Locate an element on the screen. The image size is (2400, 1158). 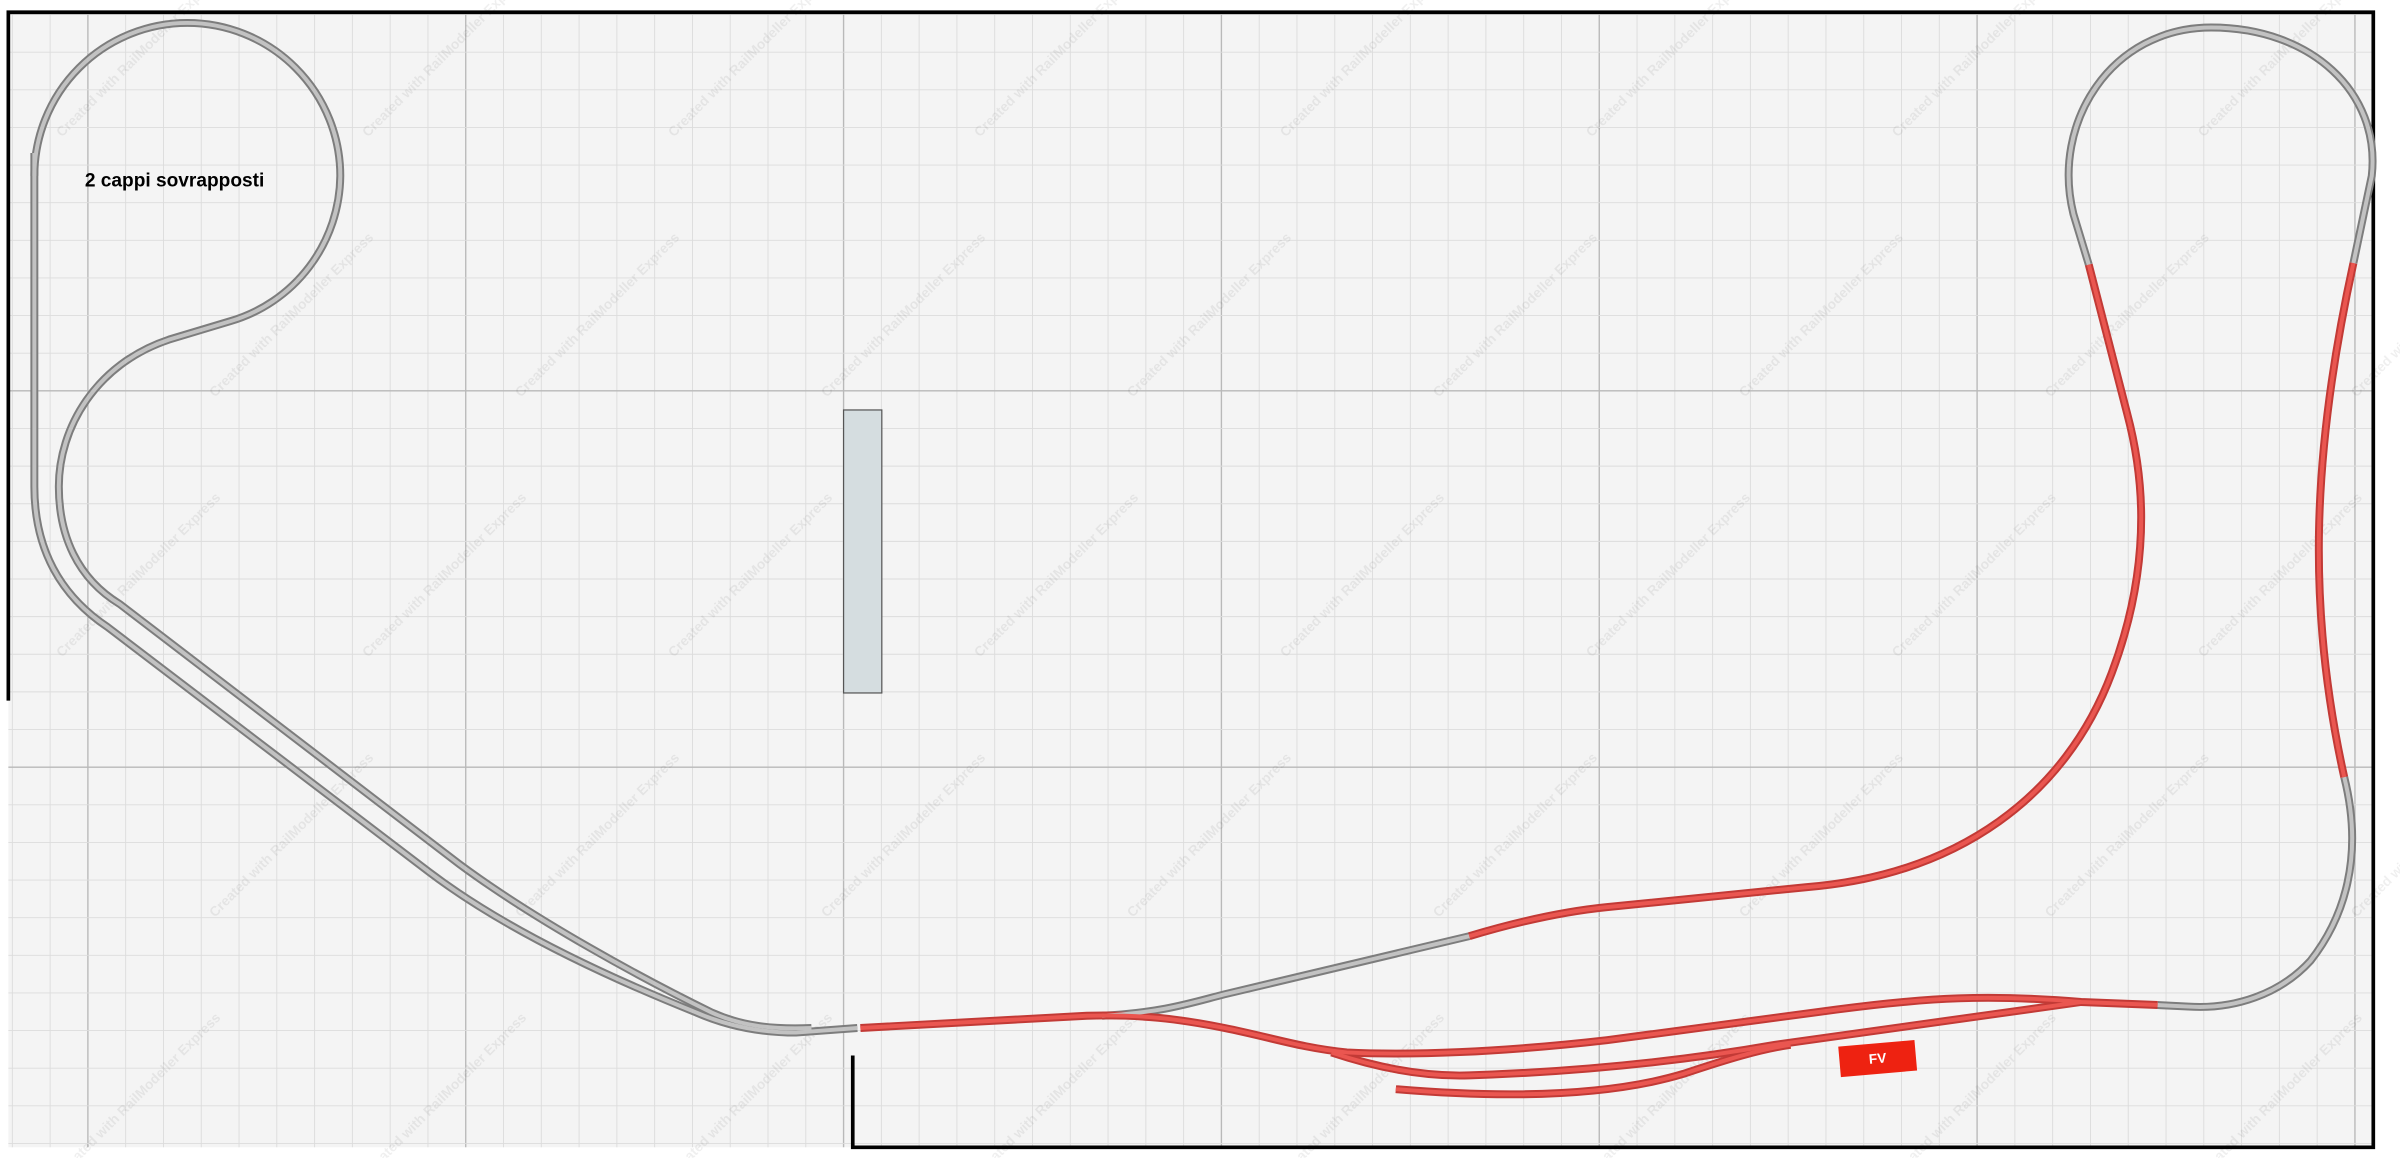
fv-label-text: FV is located at coordinates (1878, 1058).